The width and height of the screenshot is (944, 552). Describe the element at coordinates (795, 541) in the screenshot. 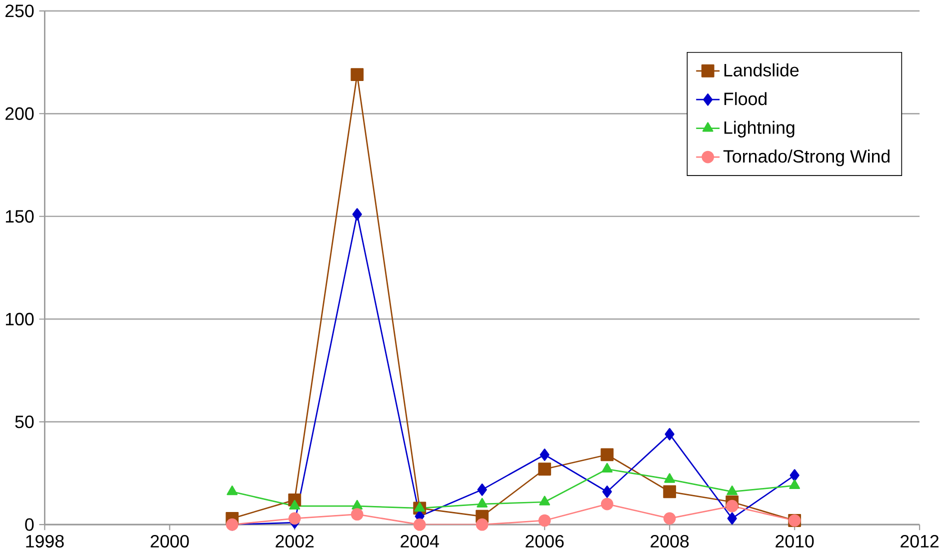

I see `x-tick-label: 2010` at that location.